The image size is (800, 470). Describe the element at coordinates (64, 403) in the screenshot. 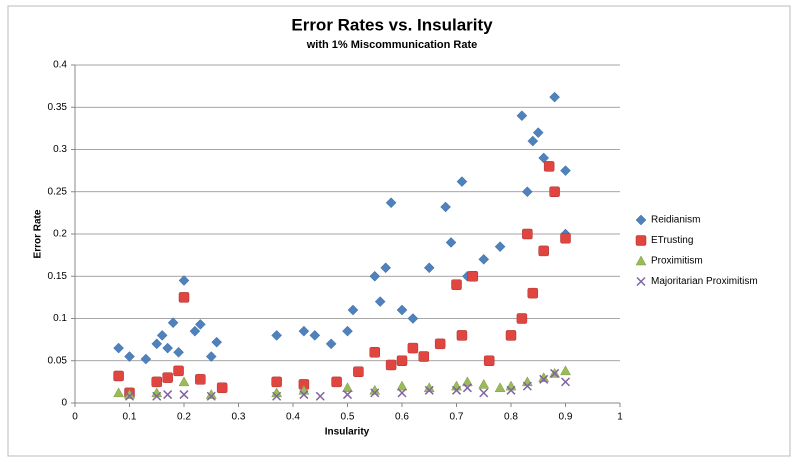

I see `y-tick-label: 0` at that location.